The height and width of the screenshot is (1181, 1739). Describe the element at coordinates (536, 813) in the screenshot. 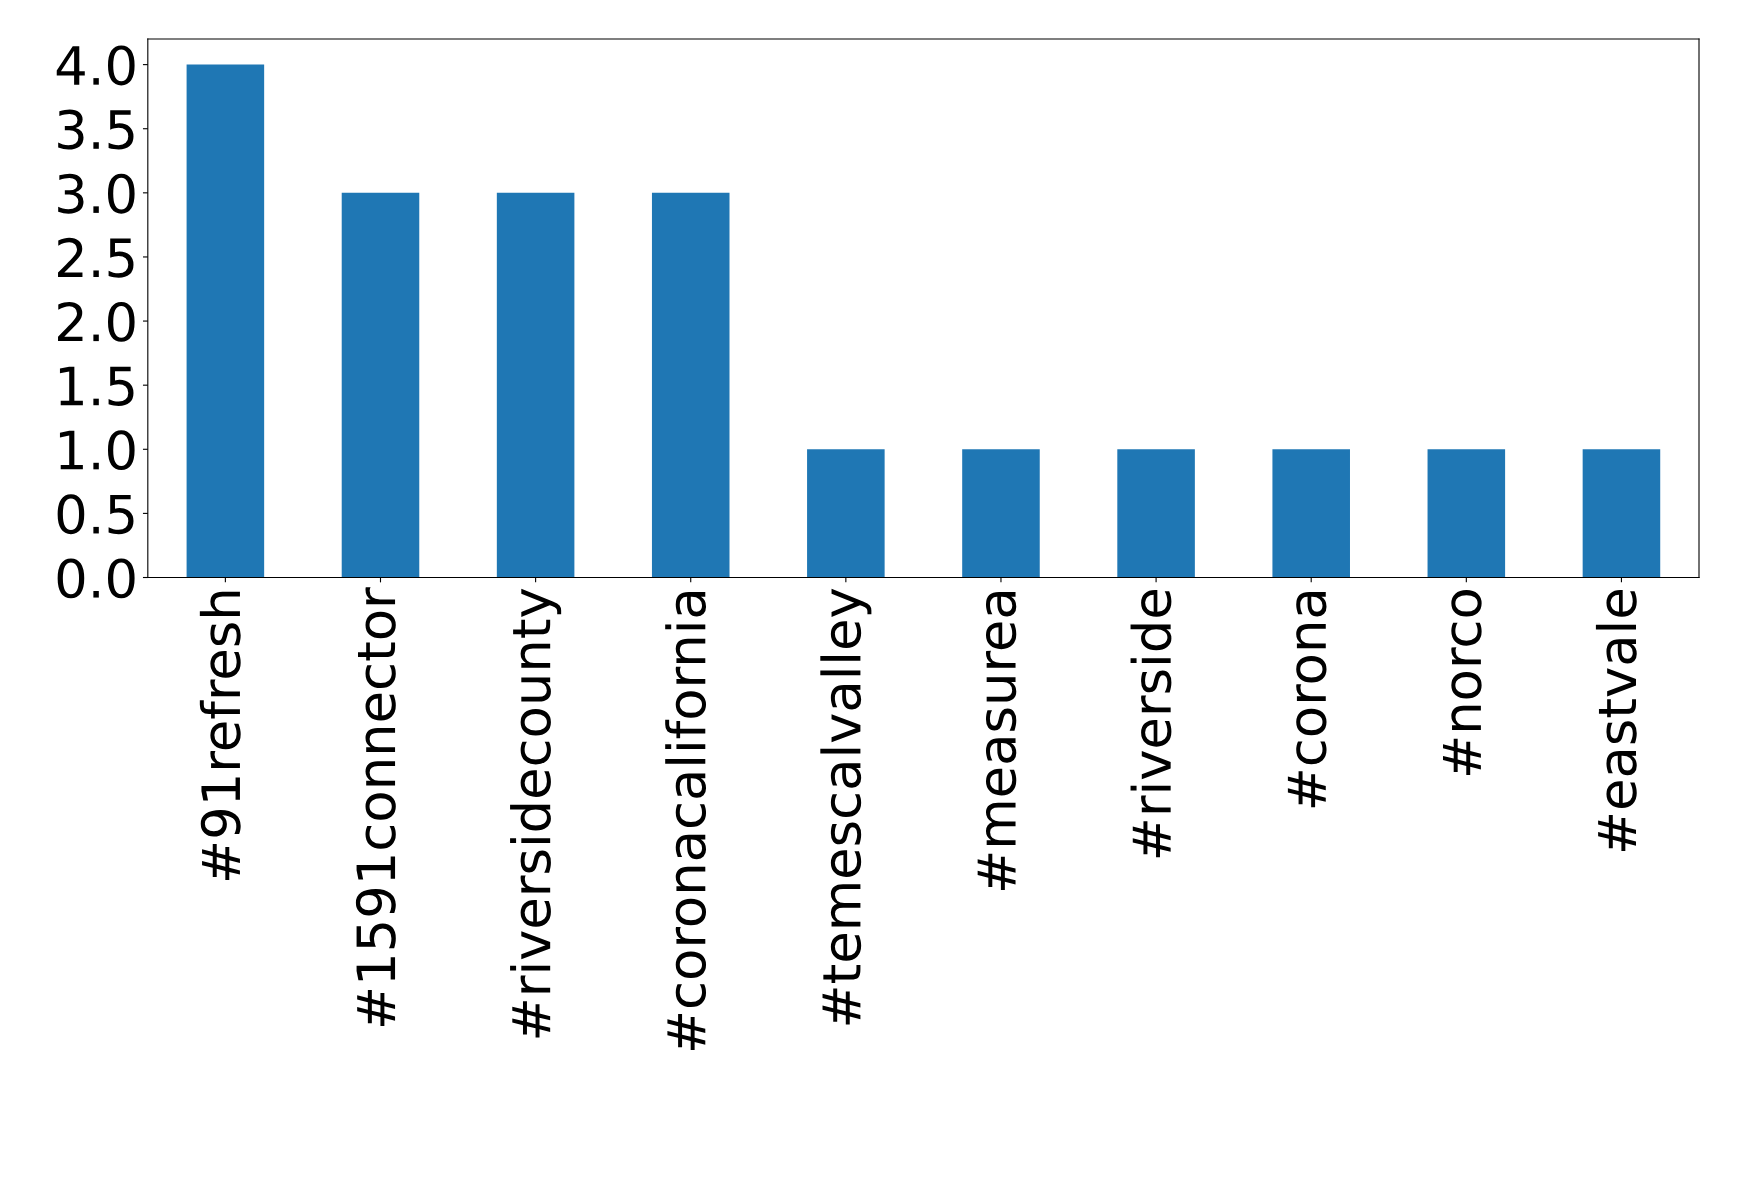

I see `x-tick-label: #riversidecounty` at that location.